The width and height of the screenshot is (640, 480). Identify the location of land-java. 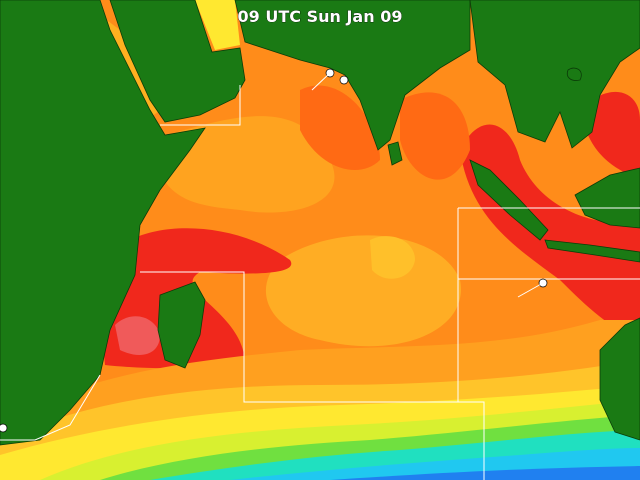
(592, 251).